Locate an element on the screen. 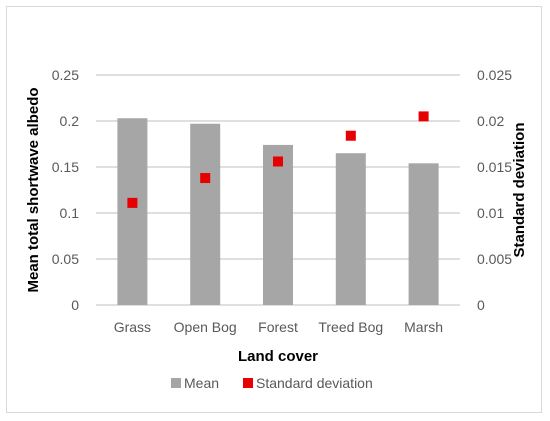 The image size is (550, 421). legend-swatch-mean is located at coordinates (176, 383).